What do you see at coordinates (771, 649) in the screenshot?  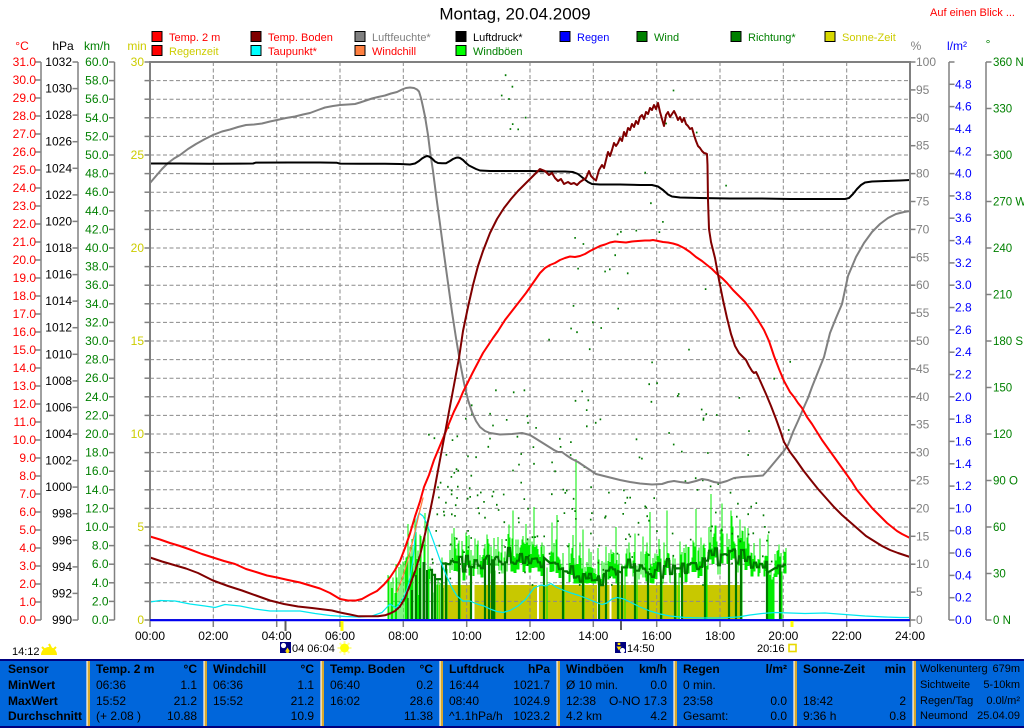 I see `svg-text: 20:16` at bounding box center [771, 649].